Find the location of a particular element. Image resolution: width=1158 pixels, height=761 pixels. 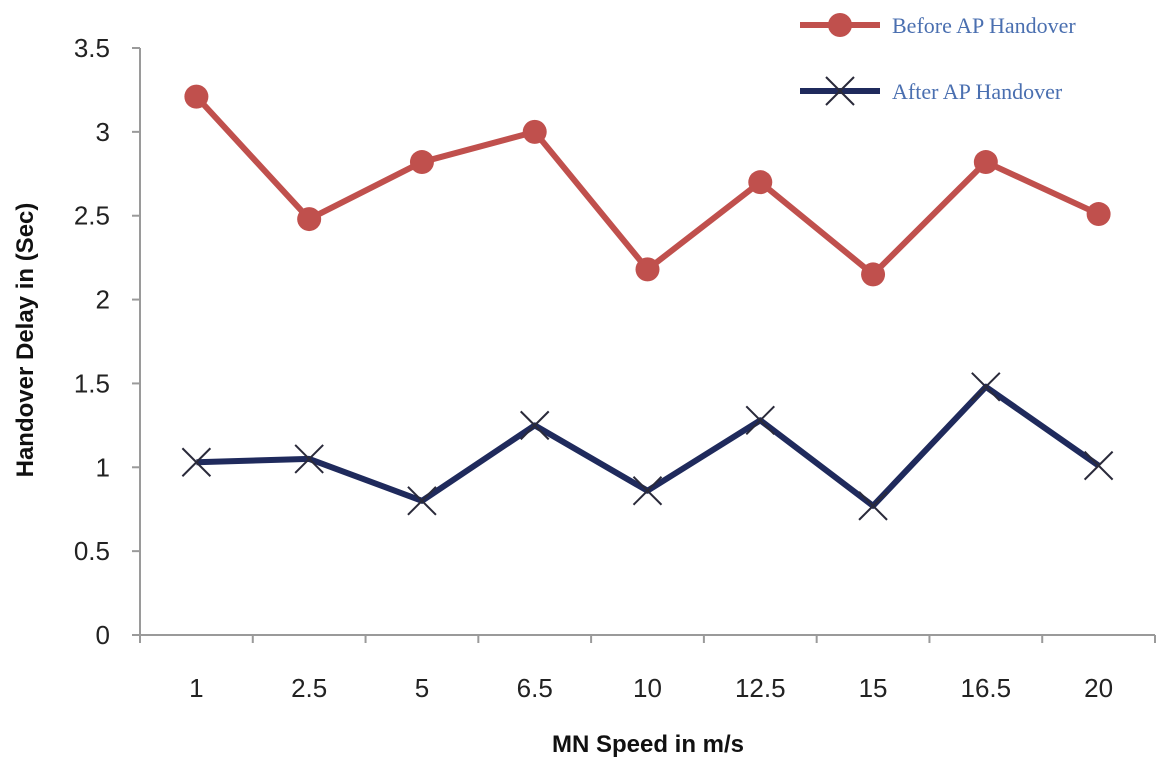

y-tick-label: 3 is located at coordinates (103, 132).